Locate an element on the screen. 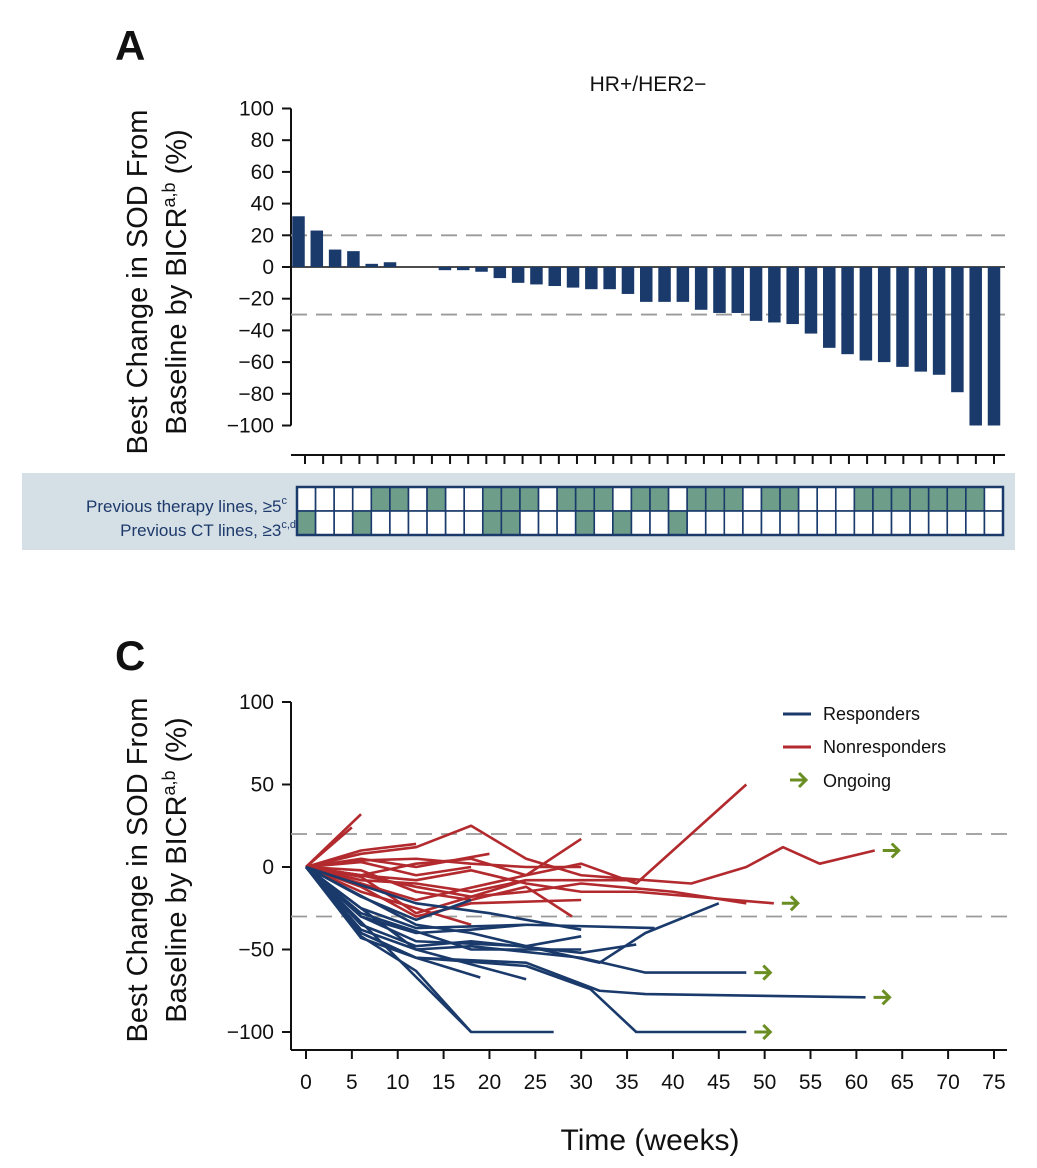 The image size is (1037, 1168). panel-a-y-tick-label: 60 is located at coordinates (262, 172).